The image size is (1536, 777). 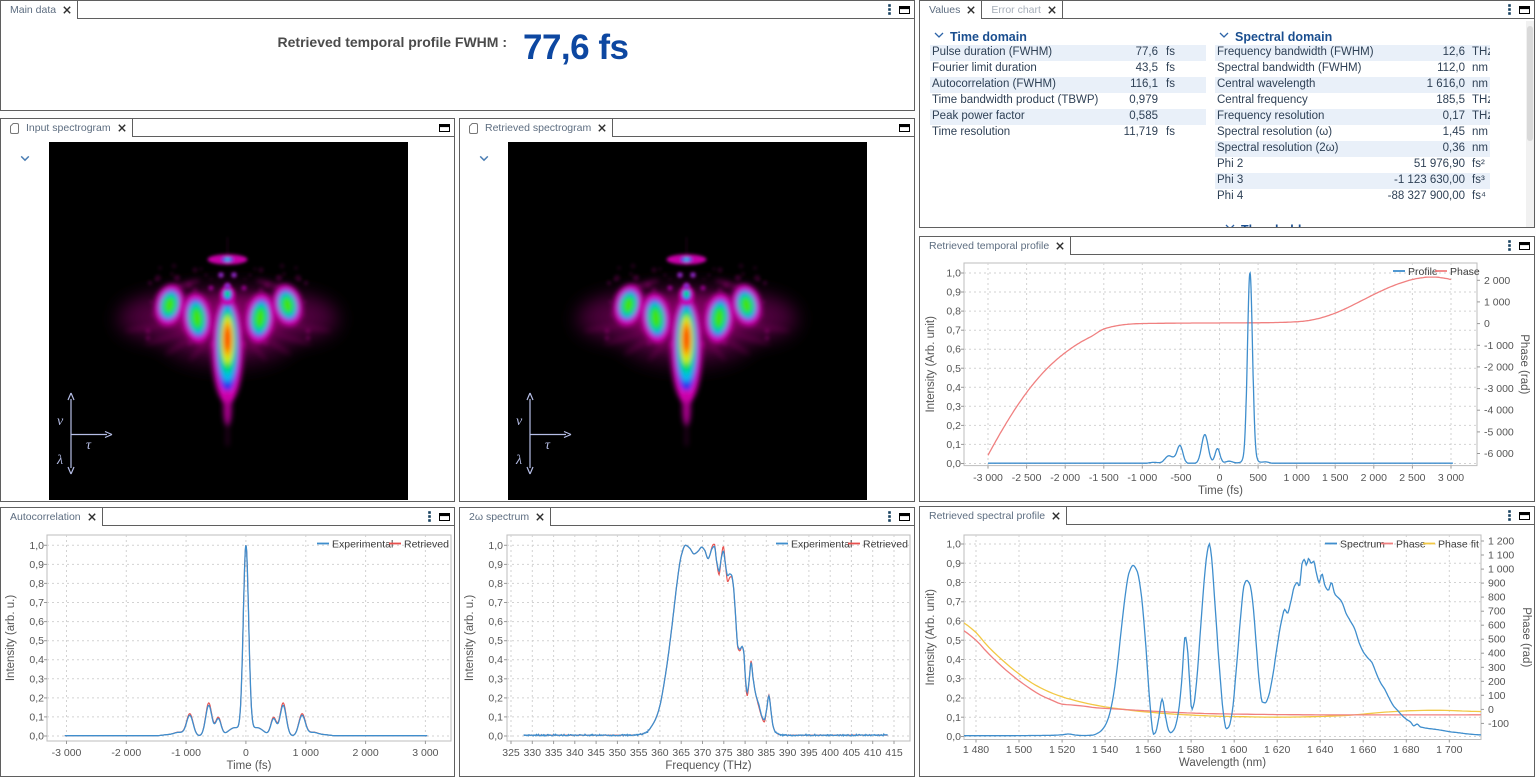 What do you see at coordinates (1220, 491) in the screenshot?
I see `svg-text: Time (fs)` at bounding box center [1220, 491].